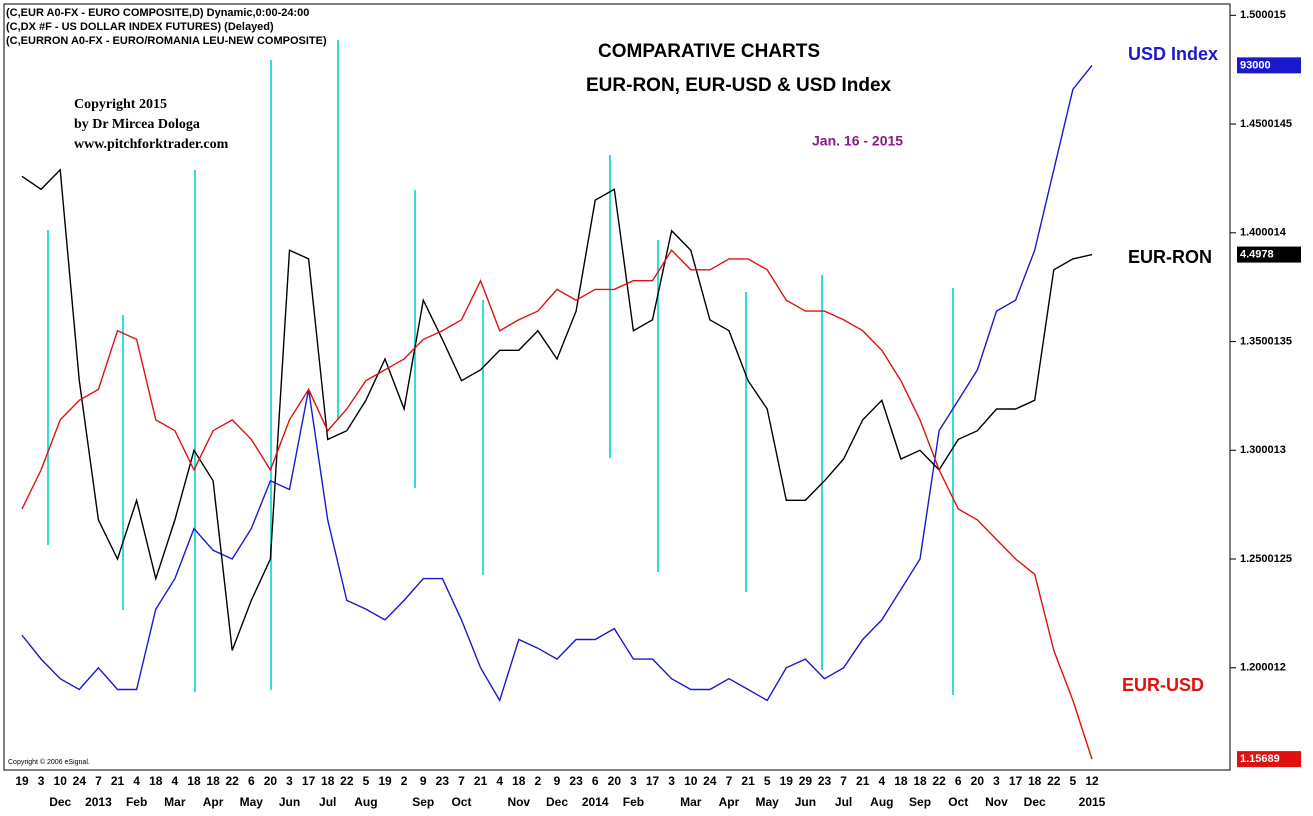 The width and height of the screenshot is (1313, 816). I want to click on y-tick-label: 1.2500125, so click(1266, 559).